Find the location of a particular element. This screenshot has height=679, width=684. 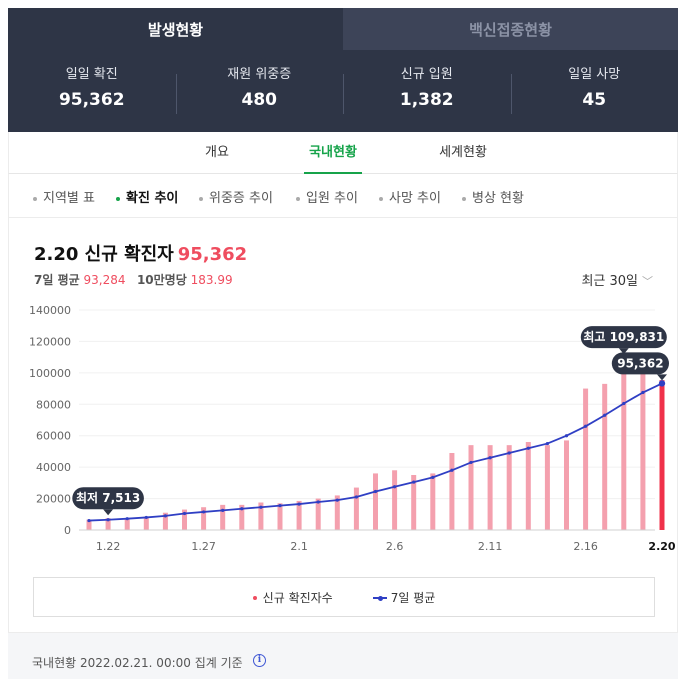

filter-bar: 지역별 표 확진 추이 위중증 추이 입원 추이 사망 추이 병상 현황 is located at coordinates (343, 196).